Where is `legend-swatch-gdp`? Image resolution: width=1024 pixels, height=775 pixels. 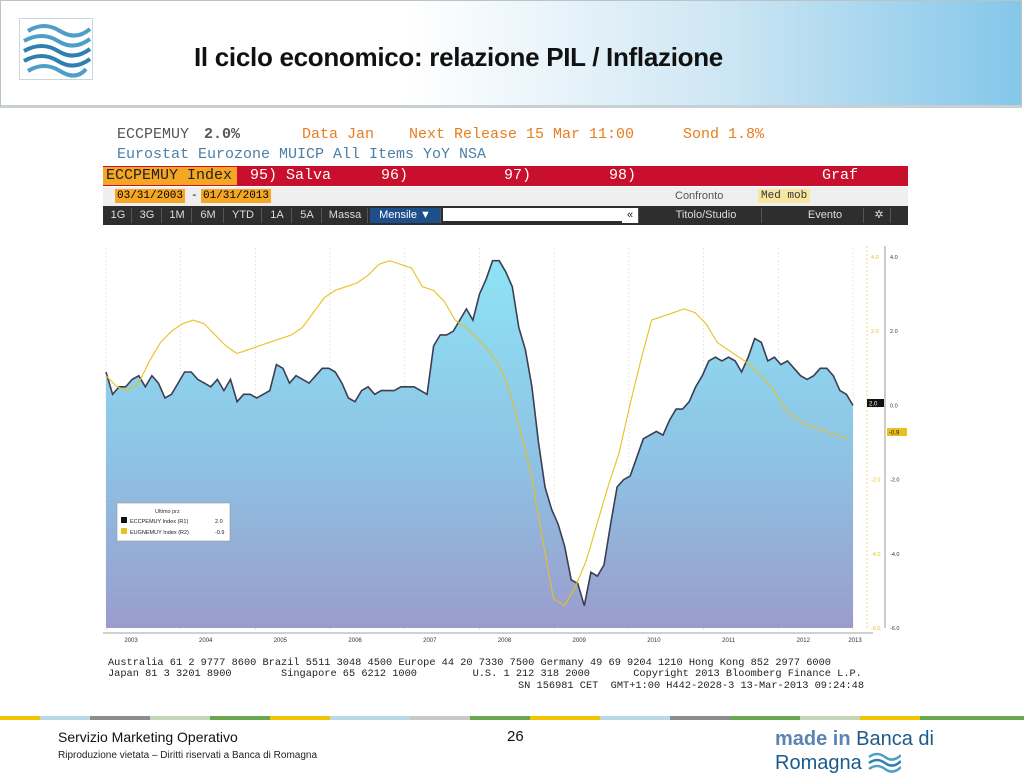 legend-swatch-gdp is located at coordinates (124, 531).